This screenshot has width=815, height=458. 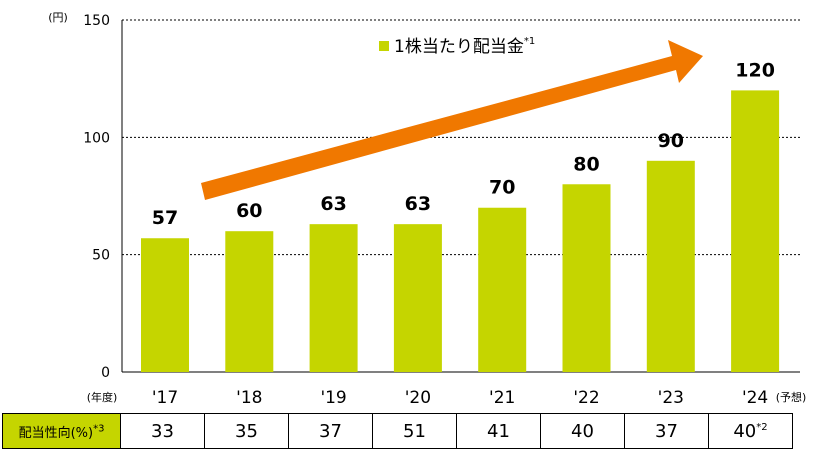 What do you see at coordinates (165, 218) in the screenshot?
I see `data-label: 57` at bounding box center [165, 218].